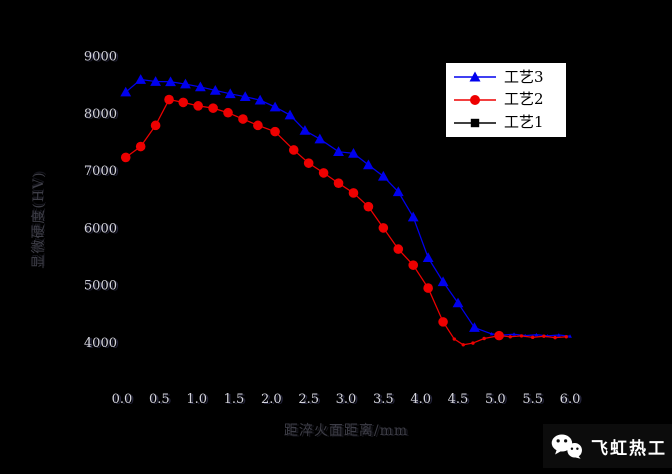 This screenshot has height=474, width=672. I want to click on x-tick-label-ghost: 0.5, so click(161, 400).